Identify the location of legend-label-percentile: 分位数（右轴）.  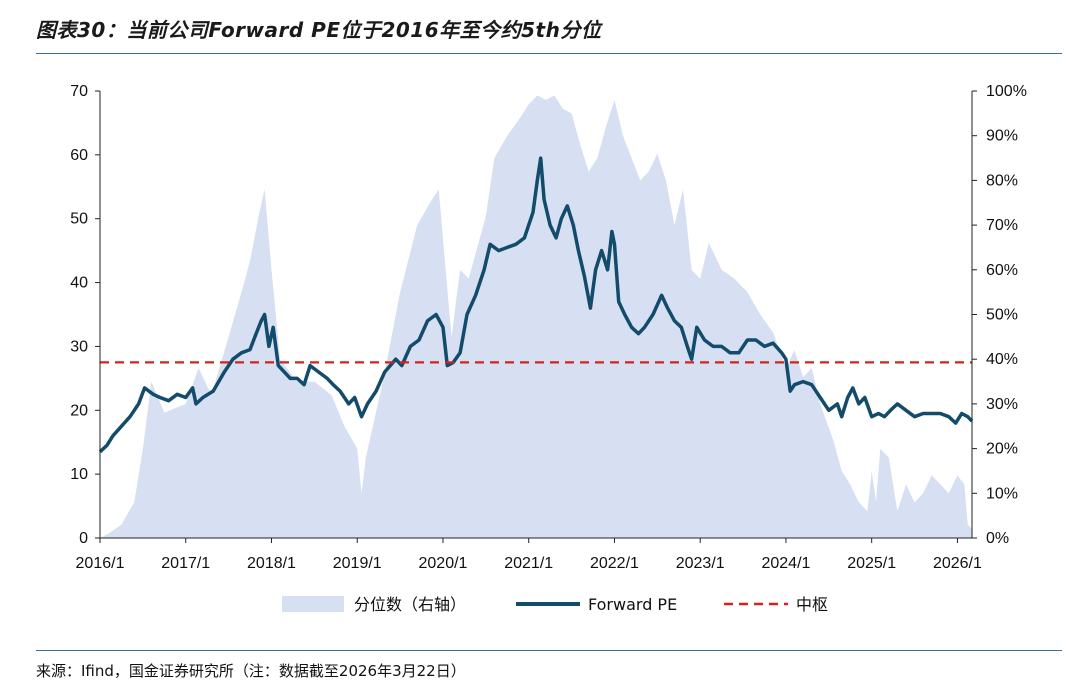
(410, 604).